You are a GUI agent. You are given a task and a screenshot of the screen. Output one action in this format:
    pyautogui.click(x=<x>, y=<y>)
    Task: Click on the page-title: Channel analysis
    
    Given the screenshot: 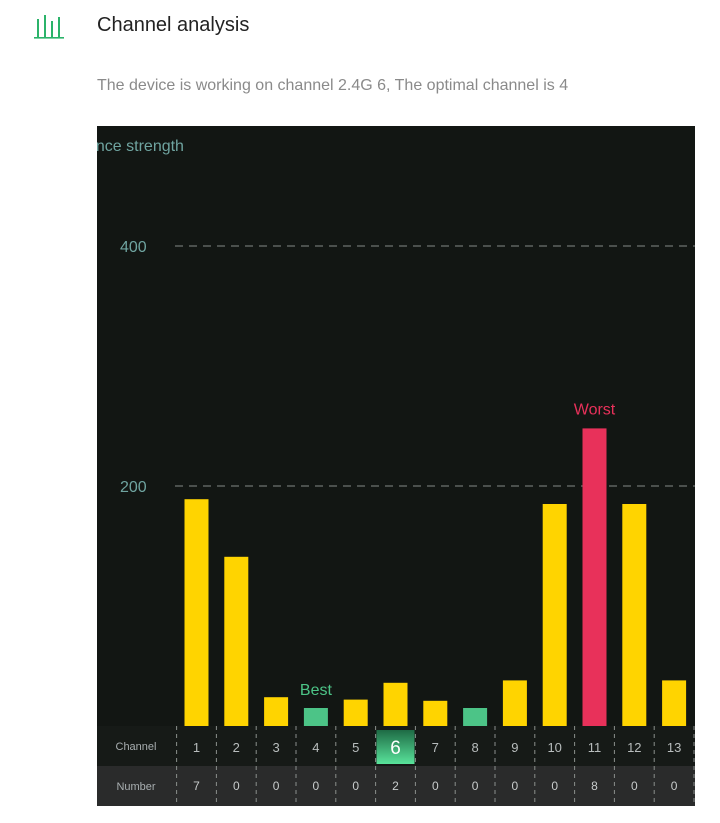 What is the action you would take?
    pyautogui.click(x=173, y=25)
    